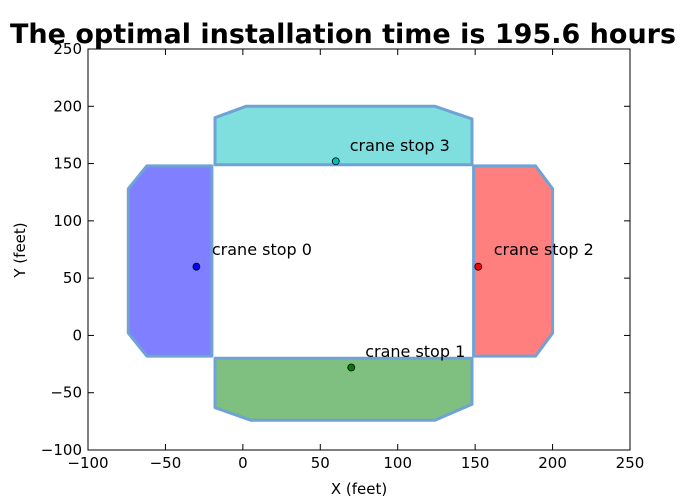 This screenshot has width=700, height=500. Describe the element at coordinates (262, 249) in the screenshot. I see `crane-stop-0-label: crane stop 0` at that location.